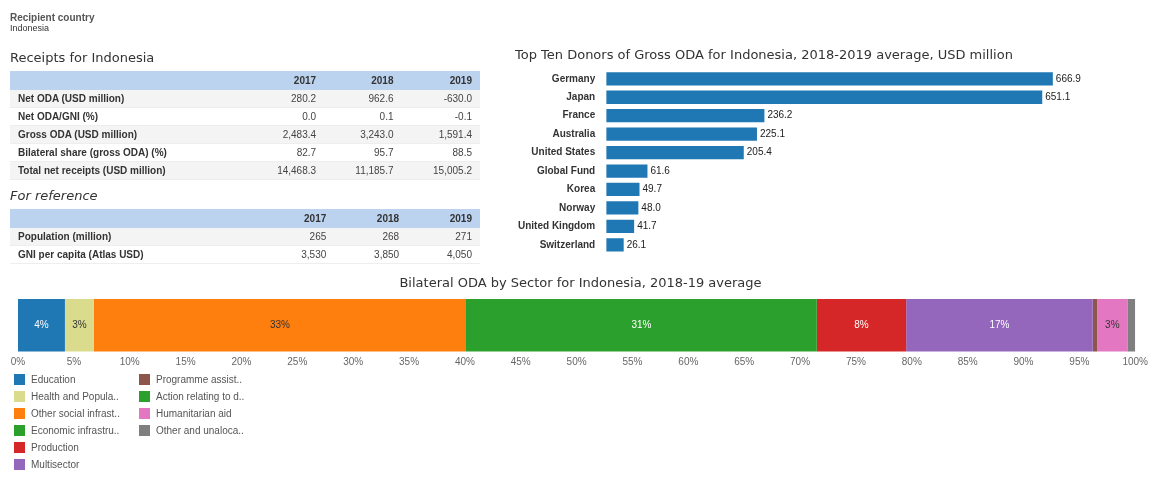 Image resolution: width=1151 pixels, height=477 pixels. What do you see at coordinates (386, 116) in the screenshot?
I see `text: 0.1` at bounding box center [386, 116].